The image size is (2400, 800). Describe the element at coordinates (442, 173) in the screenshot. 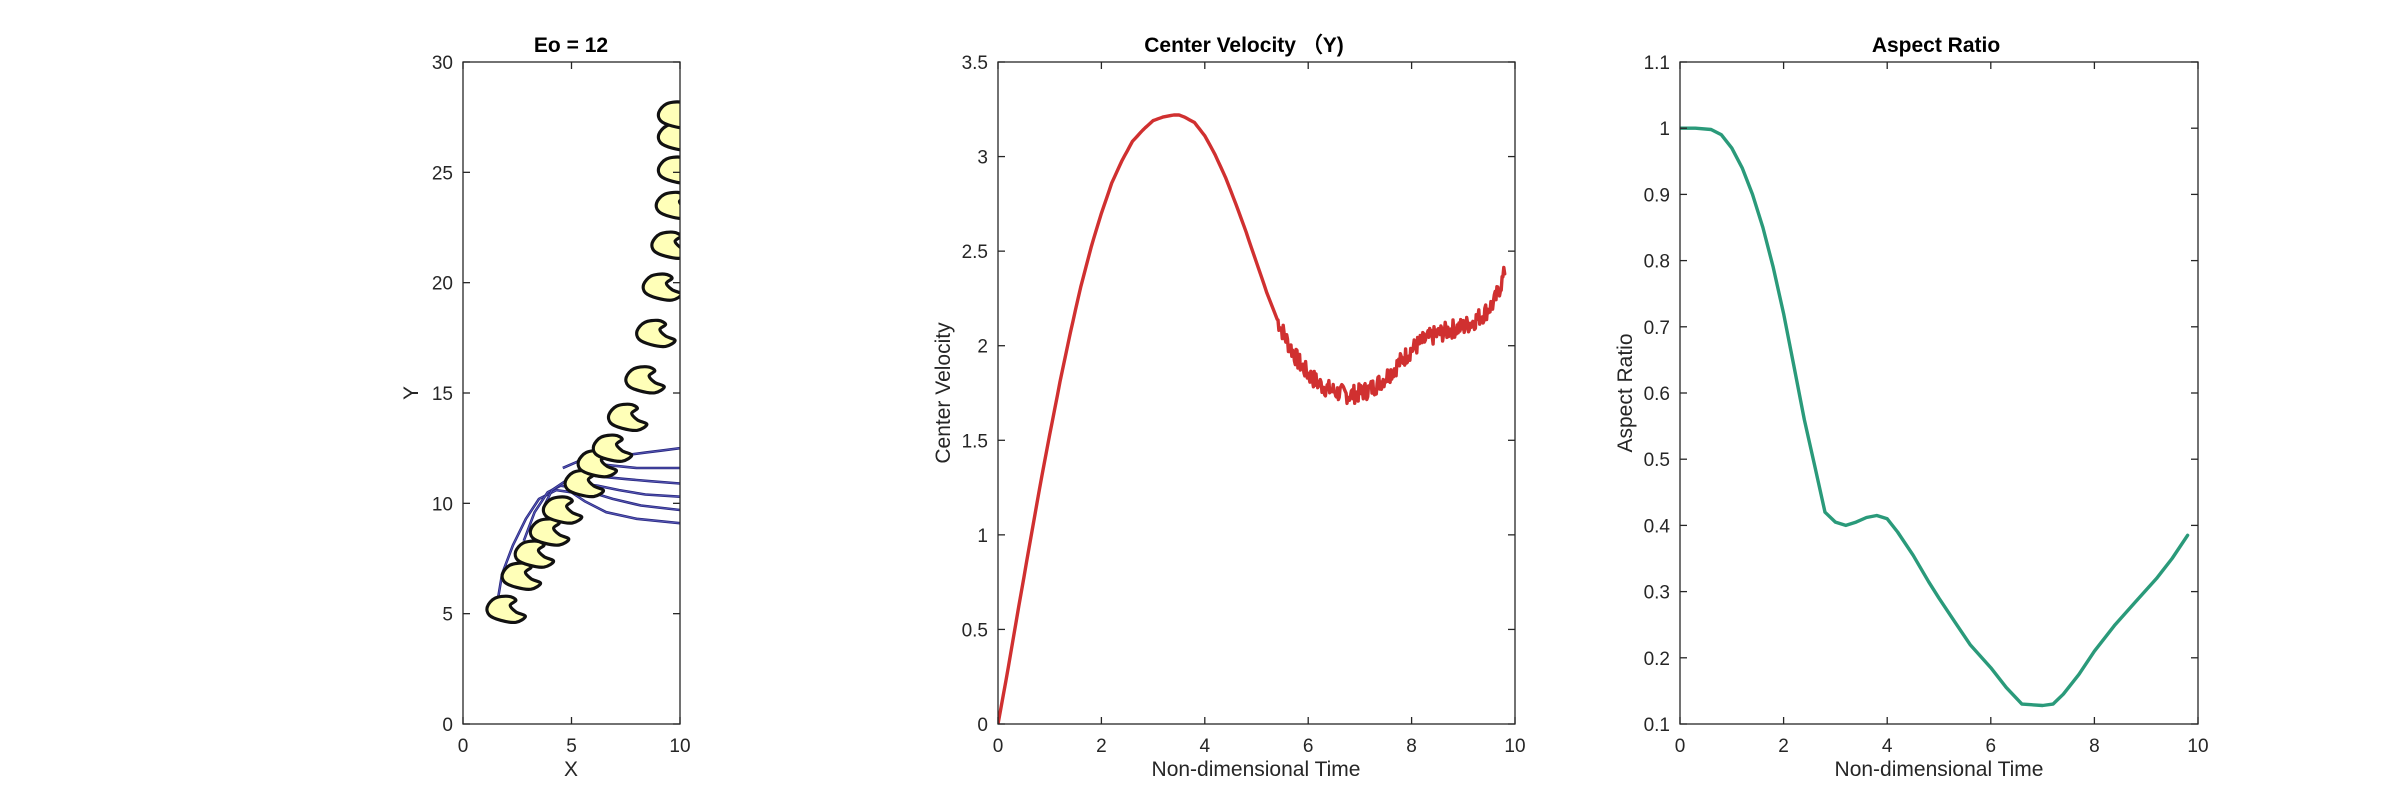

I see `y-tick-label: 25` at that location.